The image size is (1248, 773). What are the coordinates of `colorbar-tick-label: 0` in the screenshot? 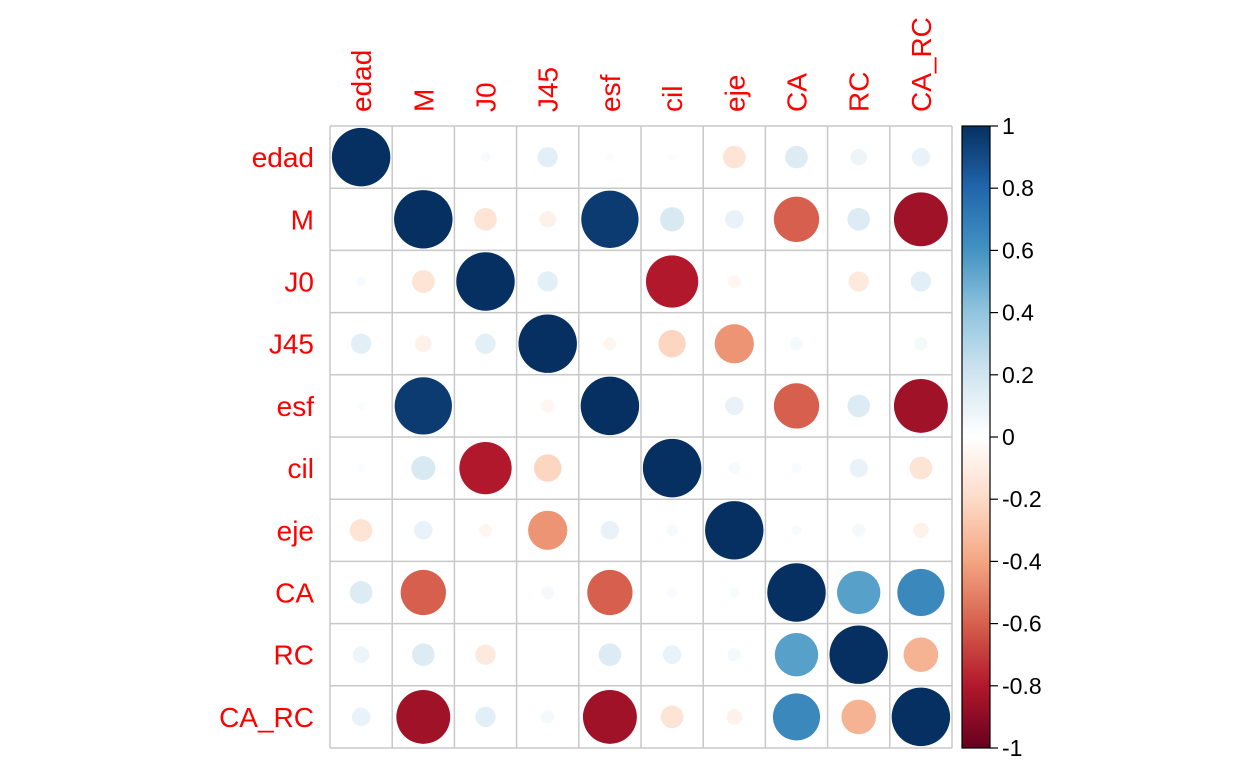 It's located at (1008, 437).